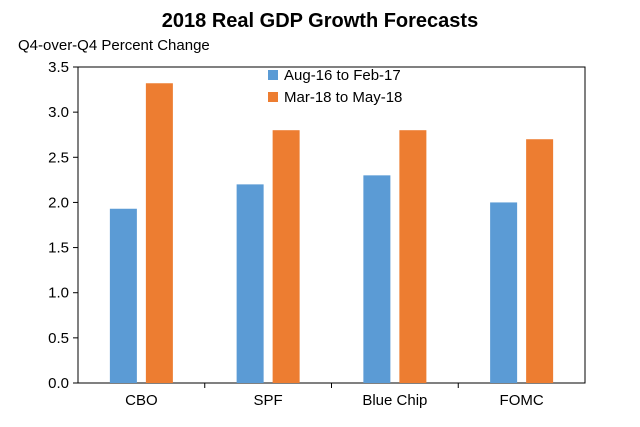  I want to click on y-tick-label: 1.0, so click(58, 293).